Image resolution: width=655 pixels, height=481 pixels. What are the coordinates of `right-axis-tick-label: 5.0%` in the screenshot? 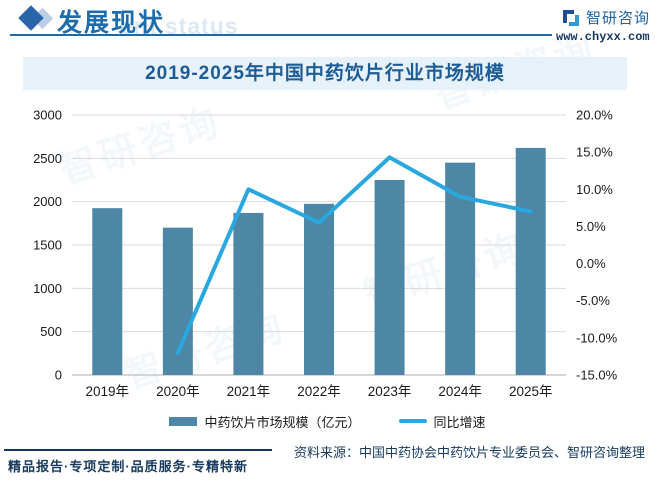 It's located at (591, 226).